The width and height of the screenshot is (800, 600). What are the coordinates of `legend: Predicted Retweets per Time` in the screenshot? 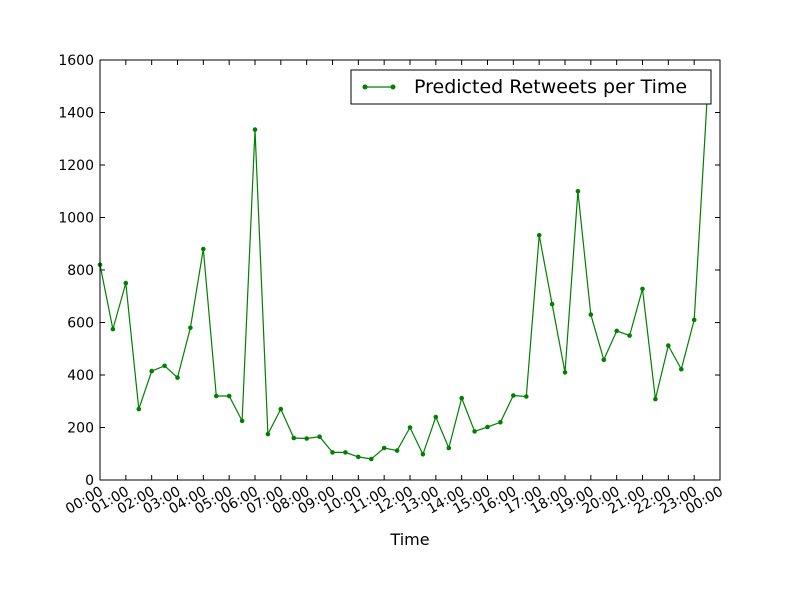 It's located at (531, 87).